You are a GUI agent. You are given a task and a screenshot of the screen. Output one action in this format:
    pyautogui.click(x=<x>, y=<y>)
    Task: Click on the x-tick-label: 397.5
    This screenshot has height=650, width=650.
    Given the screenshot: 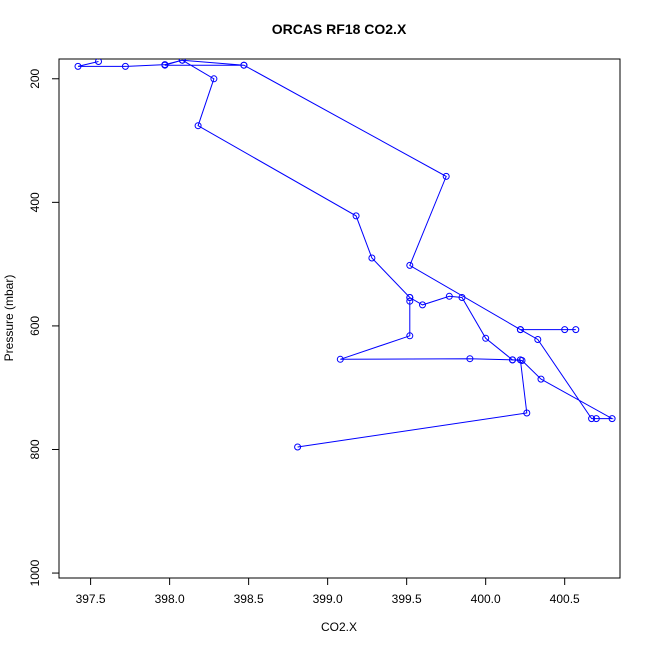 What is the action you would take?
    pyautogui.click(x=91, y=599)
    